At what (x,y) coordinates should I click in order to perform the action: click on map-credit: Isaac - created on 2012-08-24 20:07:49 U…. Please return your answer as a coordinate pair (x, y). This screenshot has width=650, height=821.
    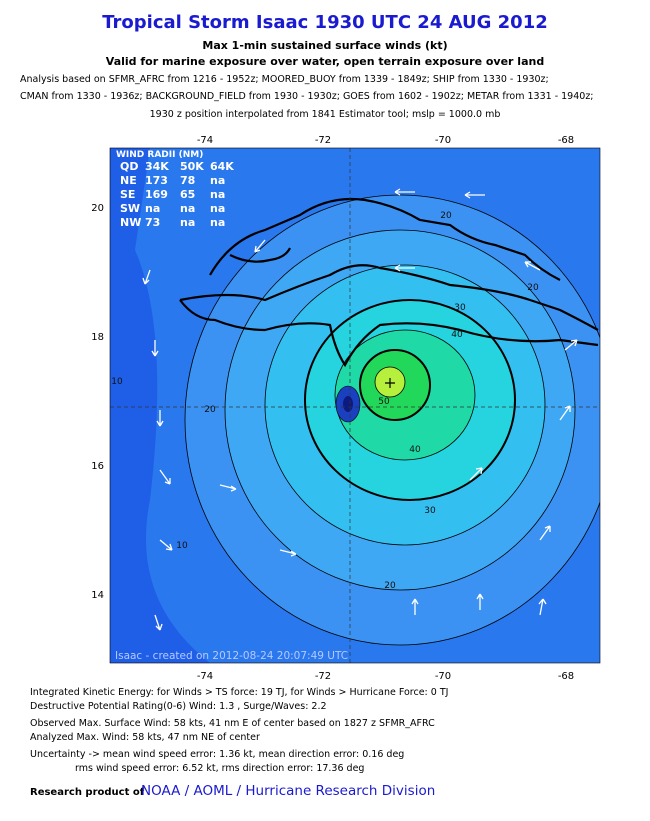
    Looking at the image, I should click on (231, 656).